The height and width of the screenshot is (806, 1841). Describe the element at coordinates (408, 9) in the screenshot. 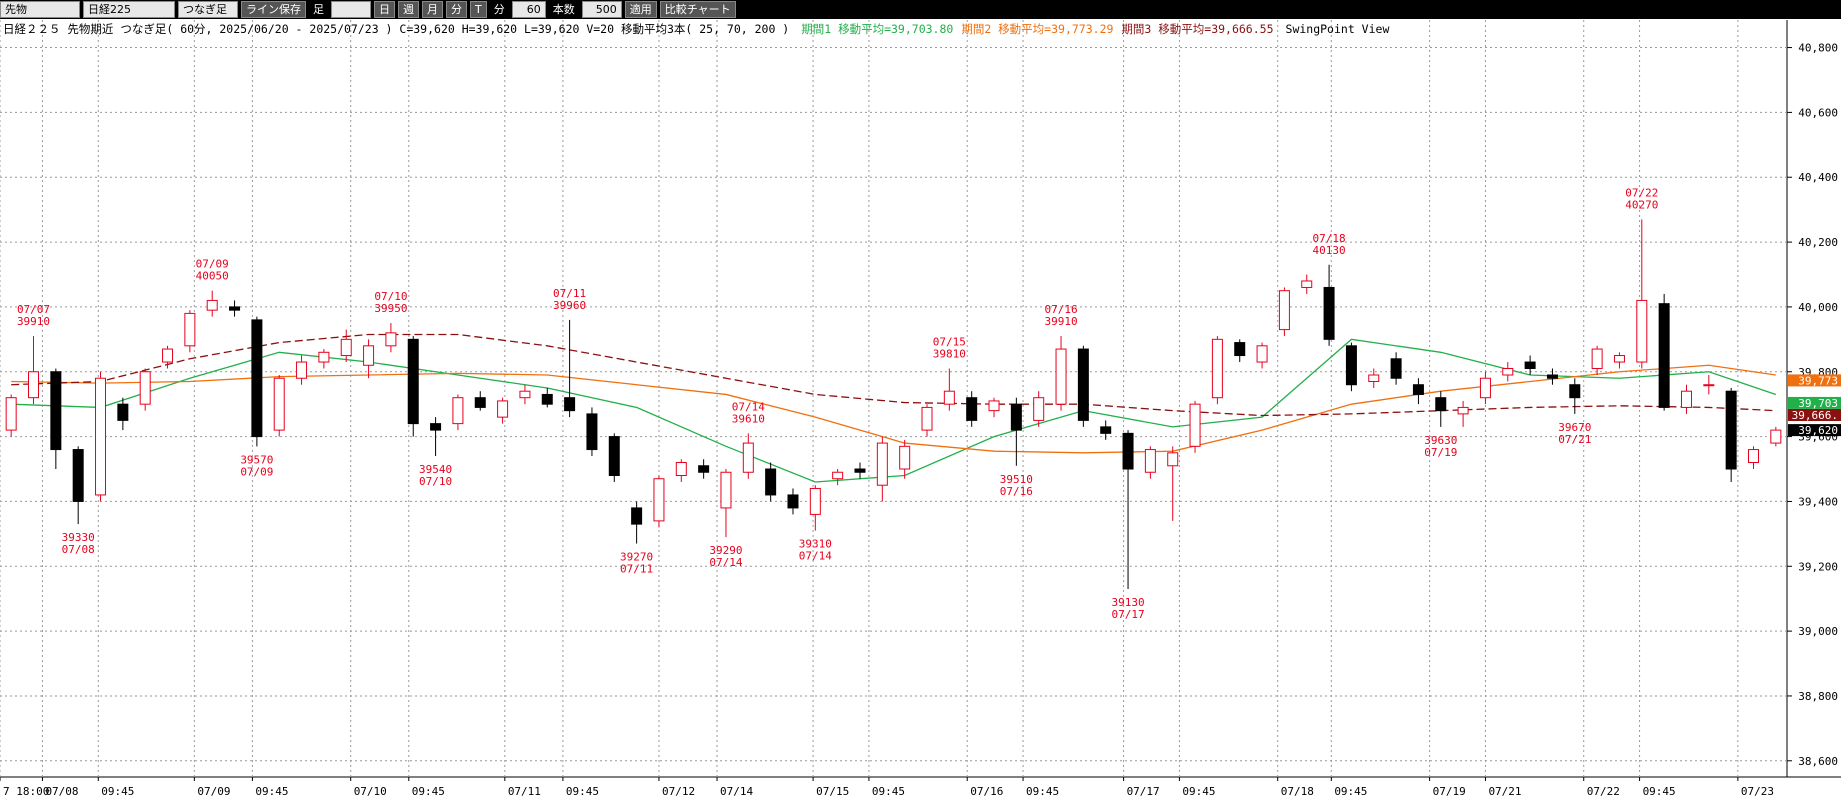

I see `button: 週` at that location.